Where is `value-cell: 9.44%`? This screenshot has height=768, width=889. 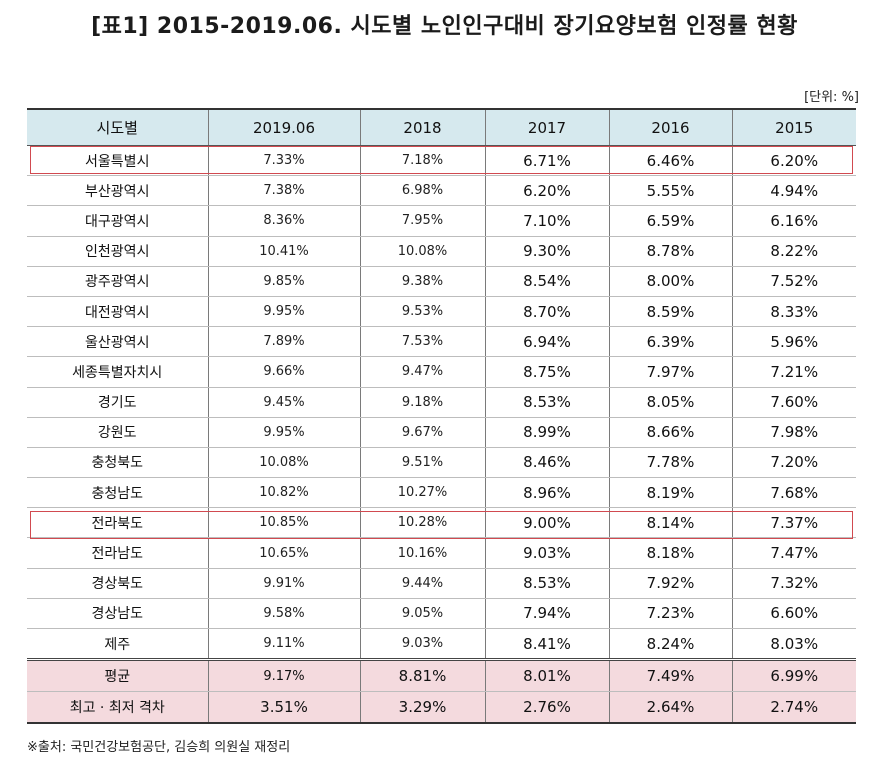 value-cell: 9.44% is located at coordinates (422, 583).